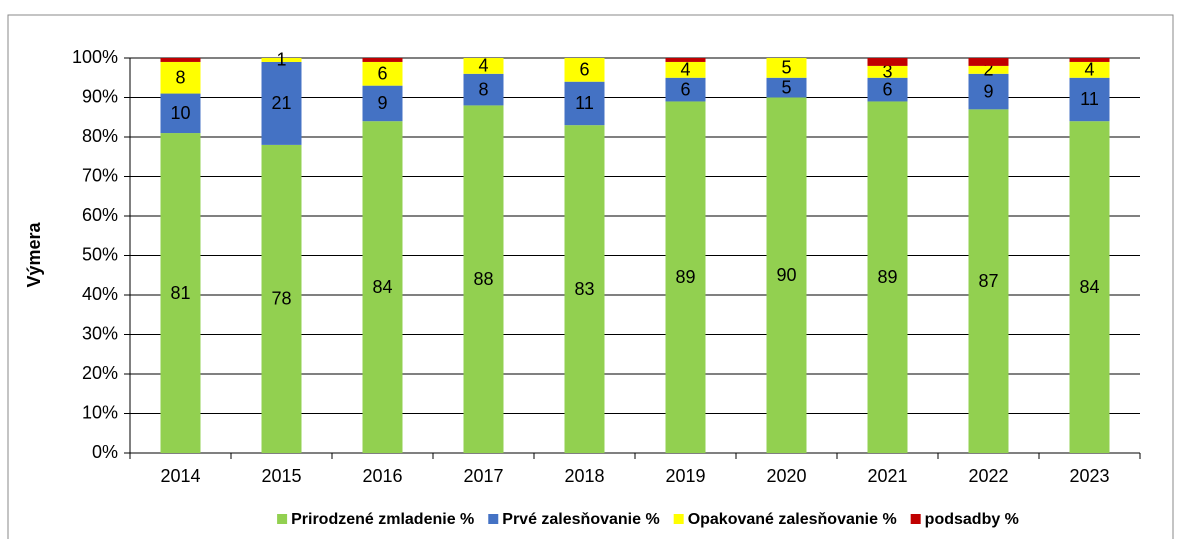  I want to click on x-tick-label: 2019, so click(685, 476).